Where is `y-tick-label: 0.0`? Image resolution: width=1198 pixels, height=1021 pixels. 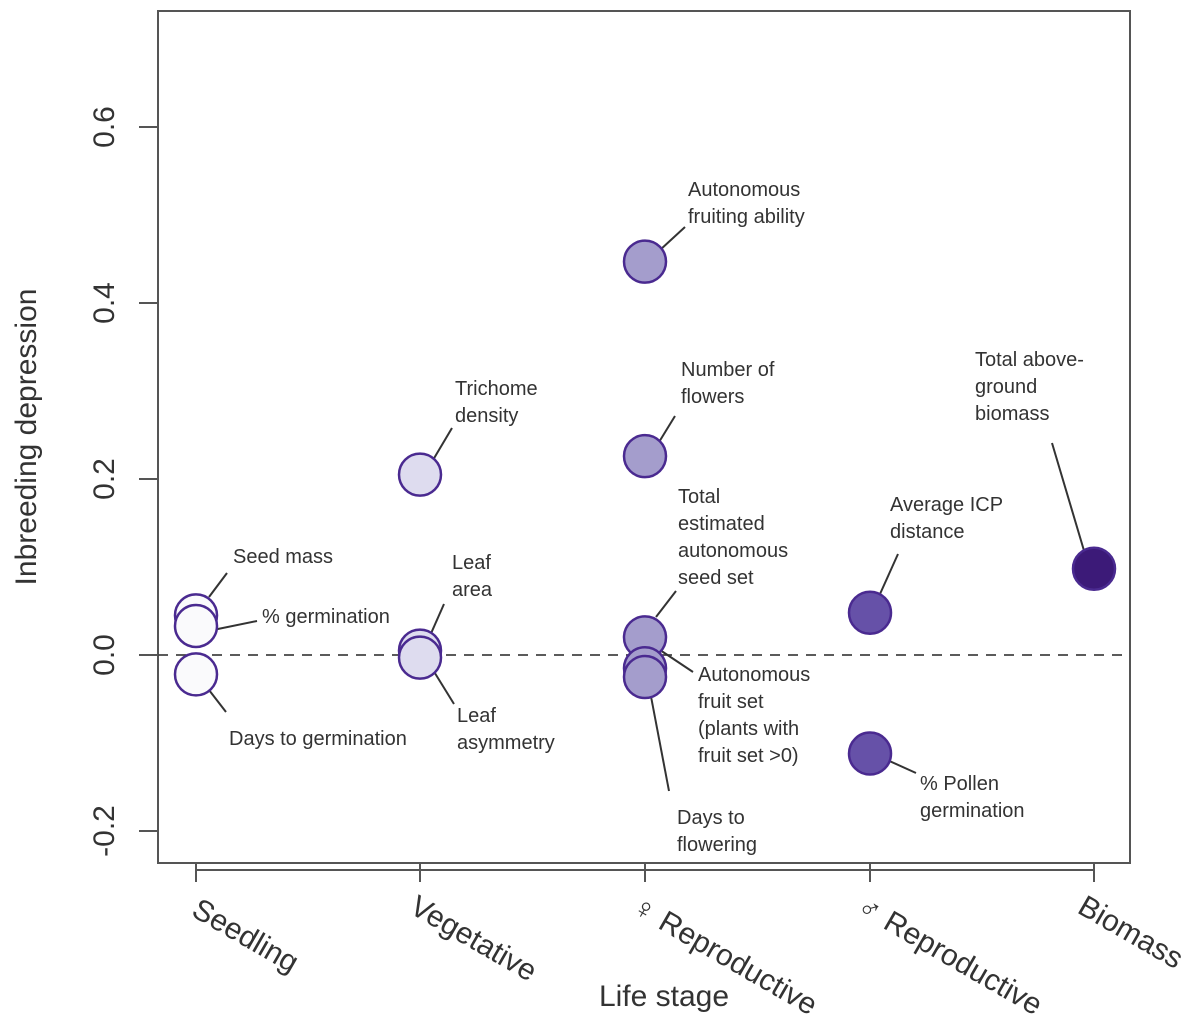
y-tick-label: 0.0 is located at coordinates (104, 655).